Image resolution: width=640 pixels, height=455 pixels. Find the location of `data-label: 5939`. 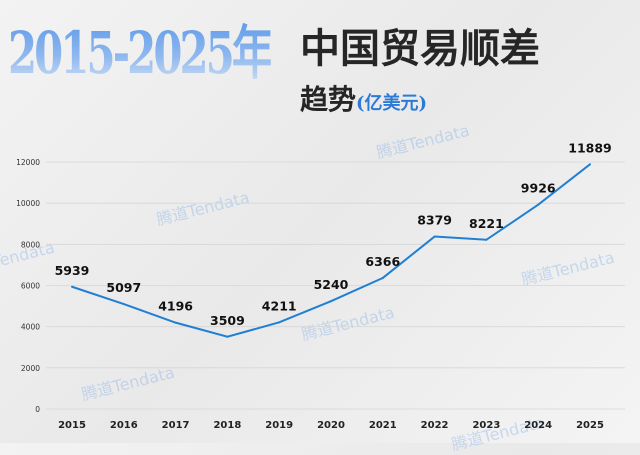

data-label: 5939 is located at coordinates (72, 270).